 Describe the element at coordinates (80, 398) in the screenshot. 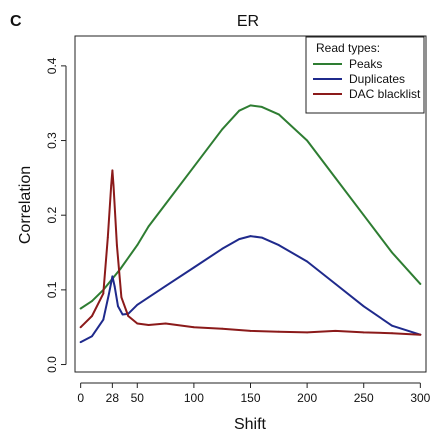

I see `x-tick-label: 0` at that location.